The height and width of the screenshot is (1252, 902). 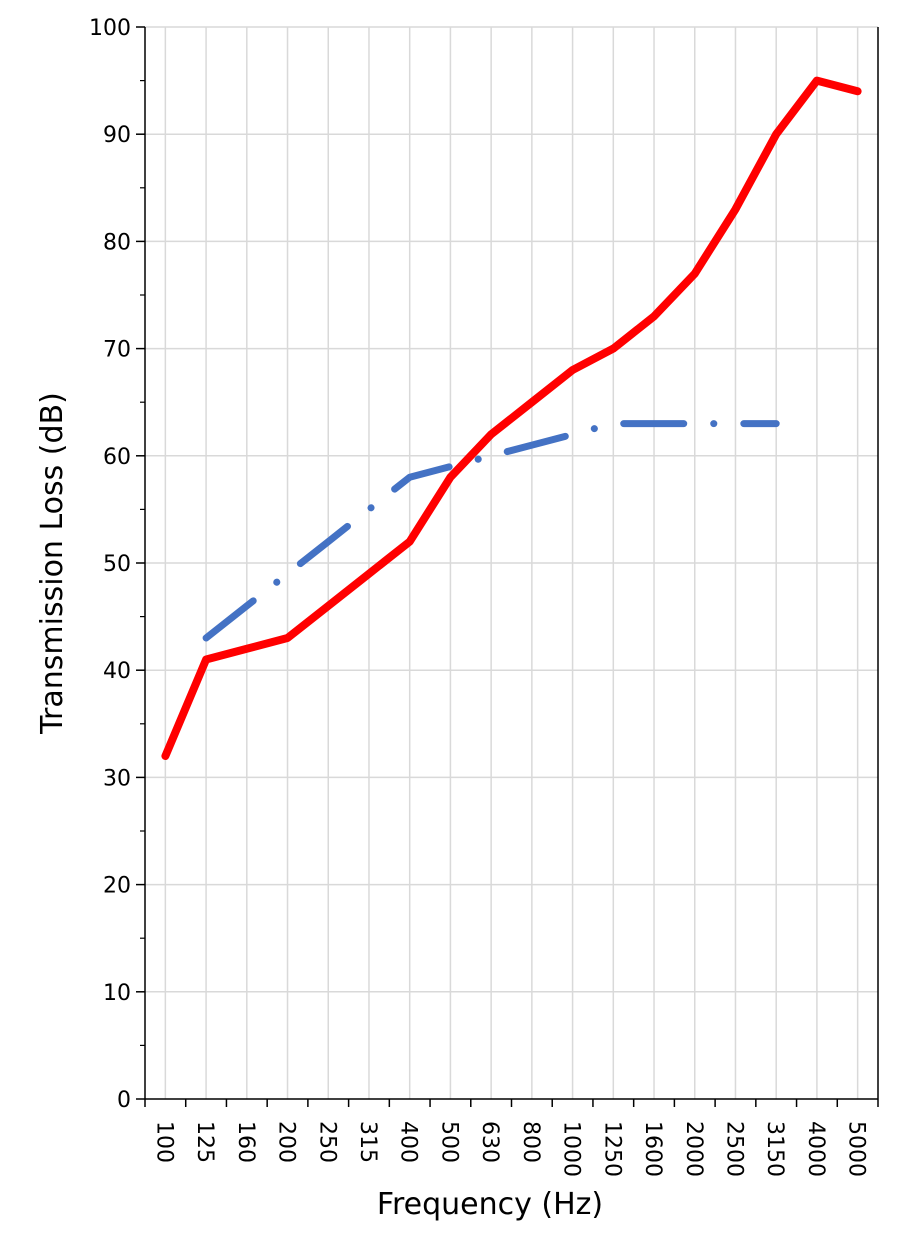 I want to click on x-tick-label: 2000, so click(x=693, y=1149).